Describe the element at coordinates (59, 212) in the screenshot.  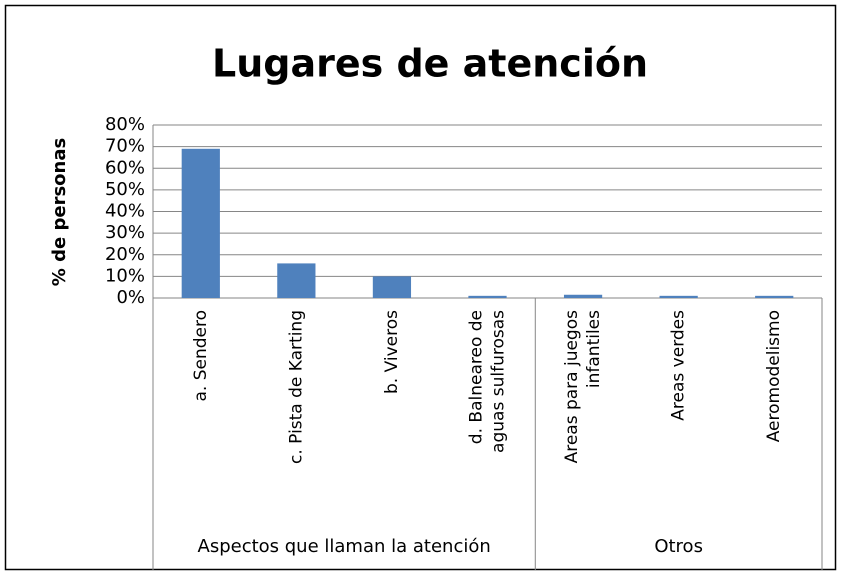
I see `y-axis-label: % de personas` at that location.